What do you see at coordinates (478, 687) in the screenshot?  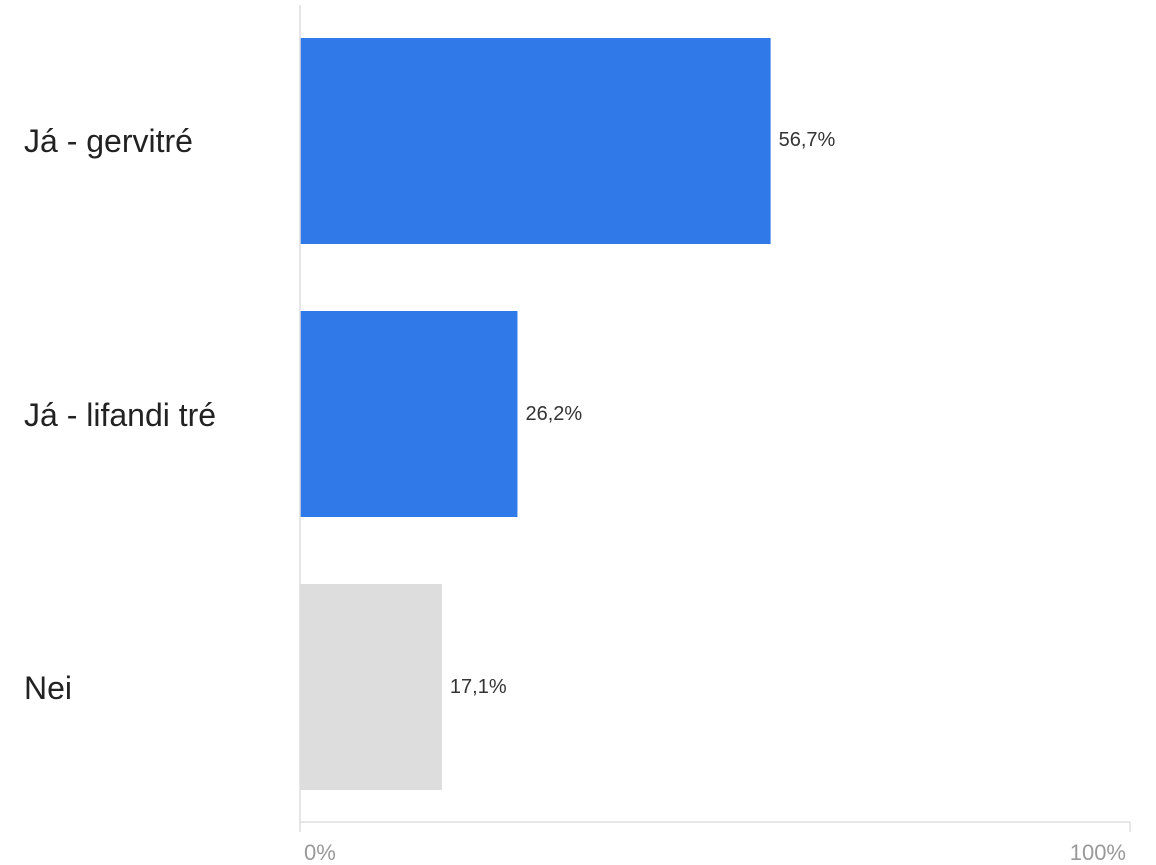 I see `value-label-2: 17,1%` at bounding box center [478, 687].